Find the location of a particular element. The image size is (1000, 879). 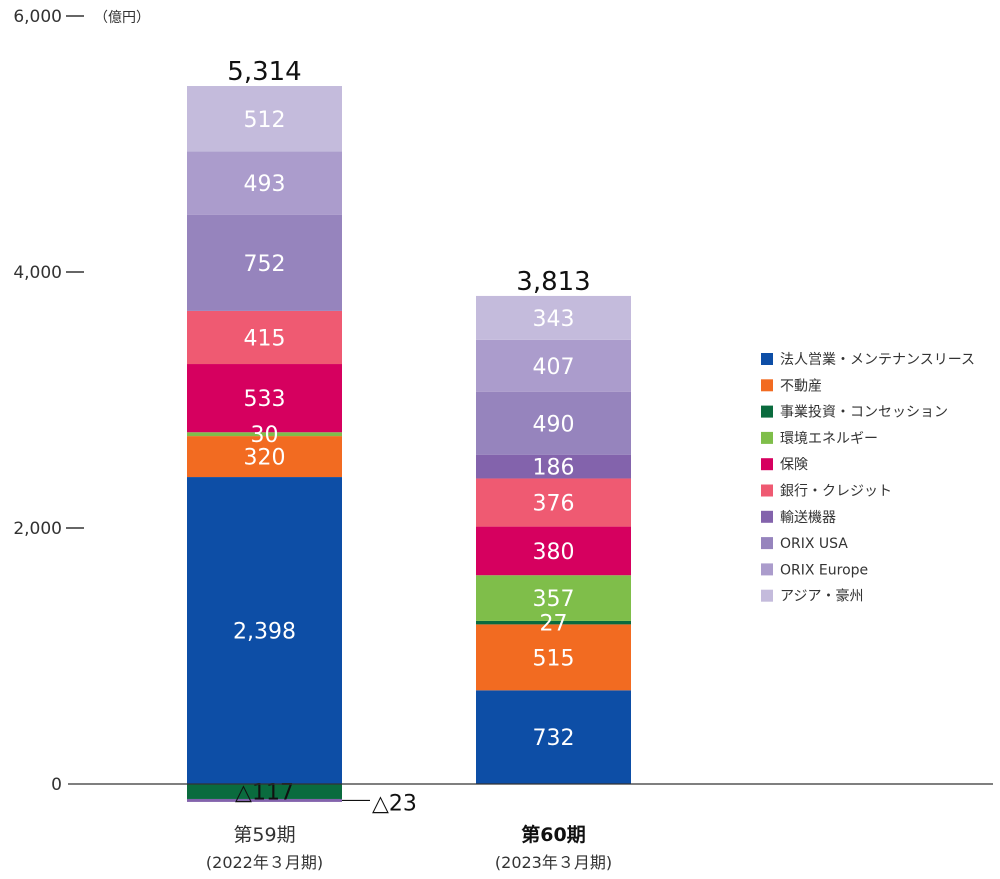

legend-label: ORIX Europe is located at coordinates (824, 570).